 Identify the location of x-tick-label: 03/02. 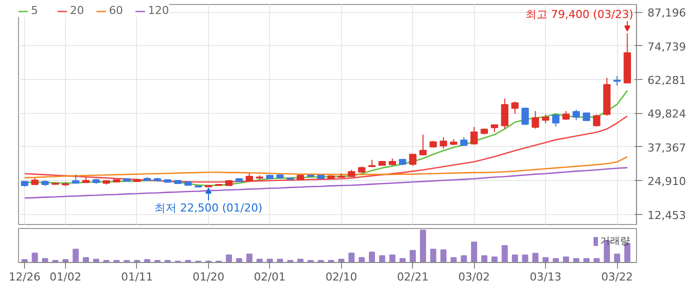
(474, 277).